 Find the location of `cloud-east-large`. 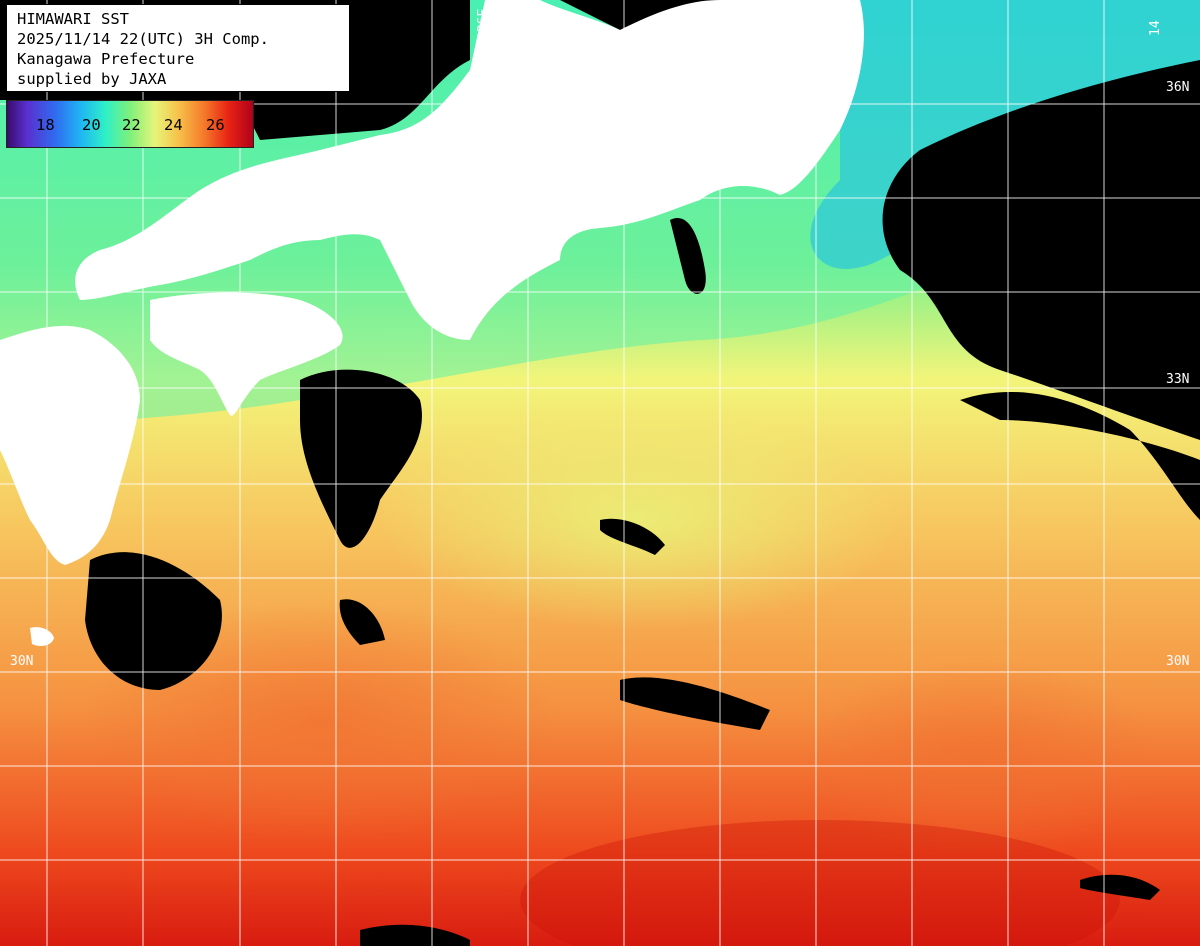

cloud-east-large is located at coordinates (1041, 250).